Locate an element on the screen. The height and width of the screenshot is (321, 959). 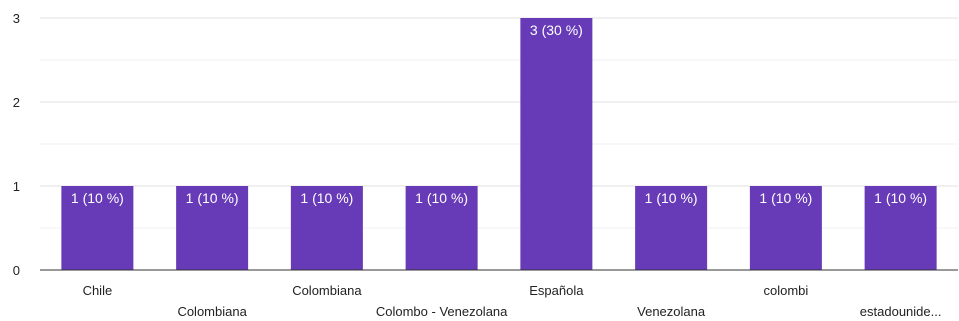
y-tick-label: 2 is located at coordinates (16, 102).